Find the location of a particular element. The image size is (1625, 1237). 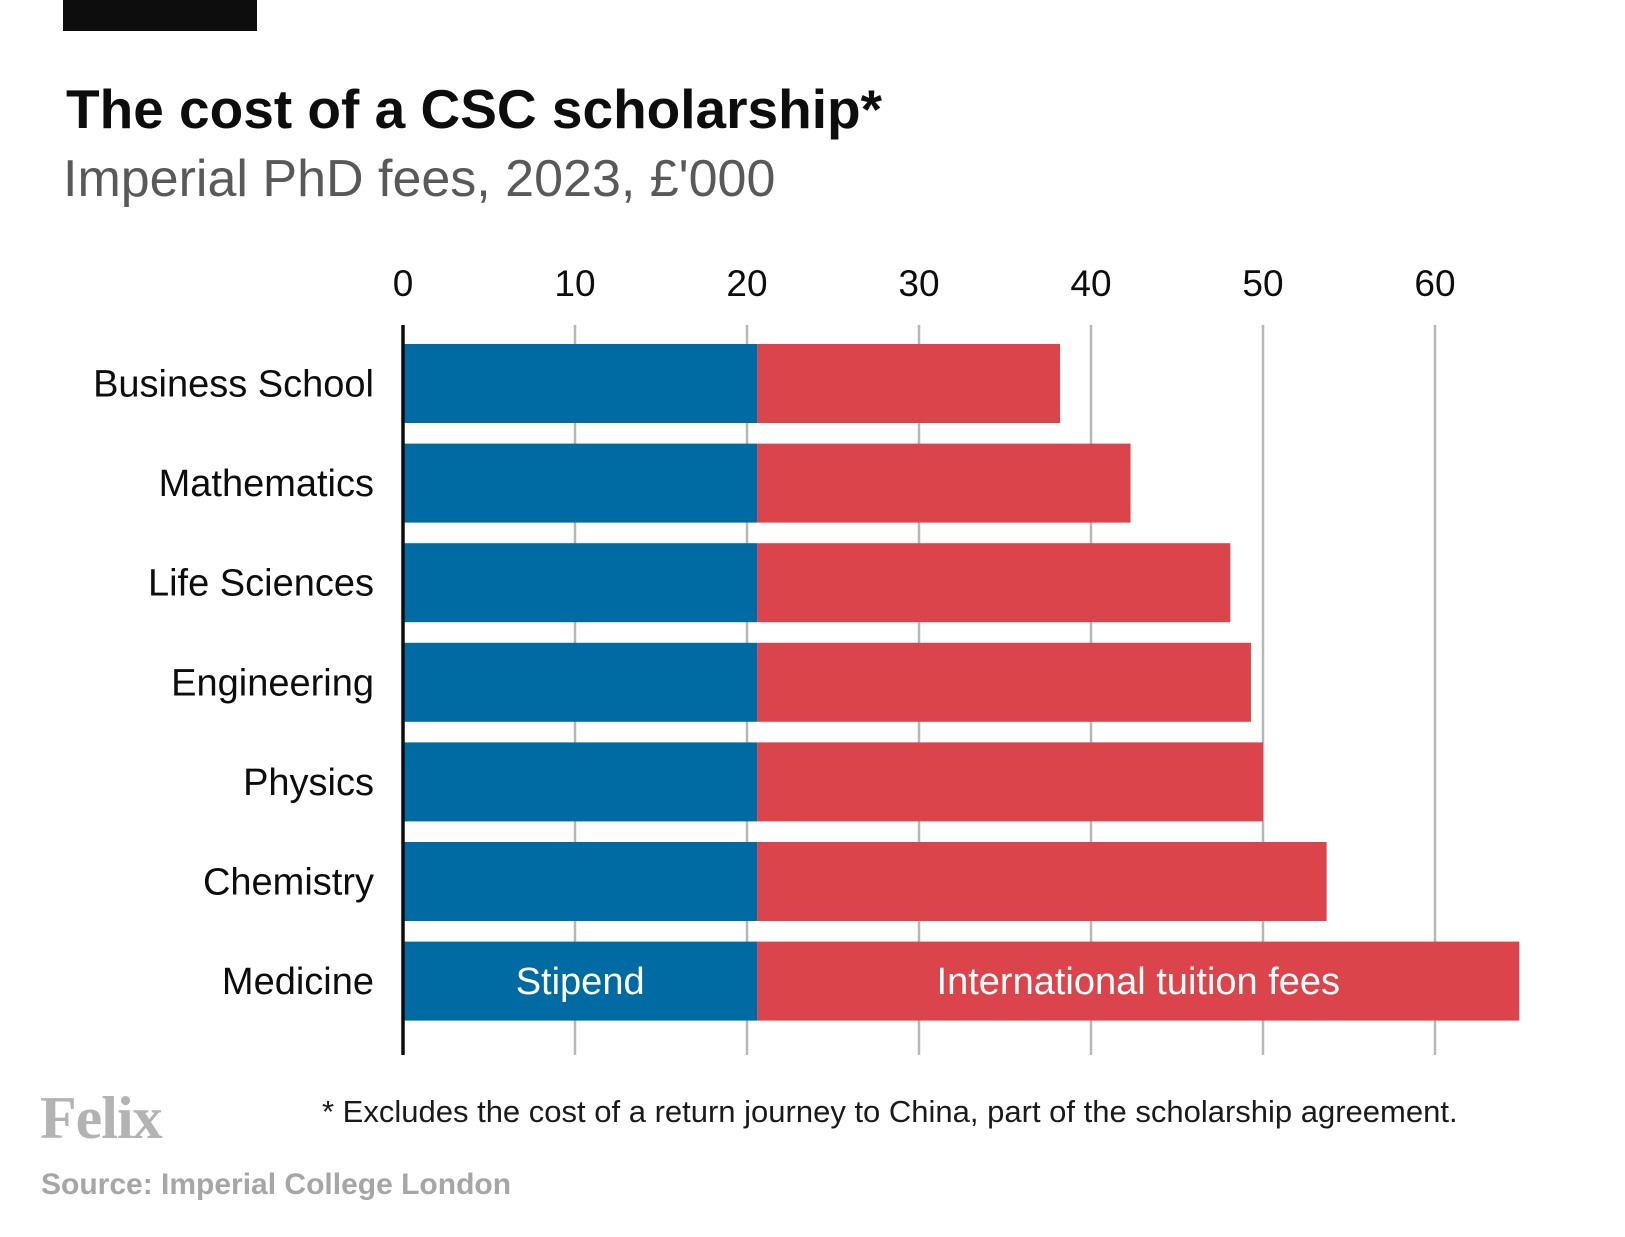

bar-international-tuition-fees-medicine is located at coordinates (1138, 981).